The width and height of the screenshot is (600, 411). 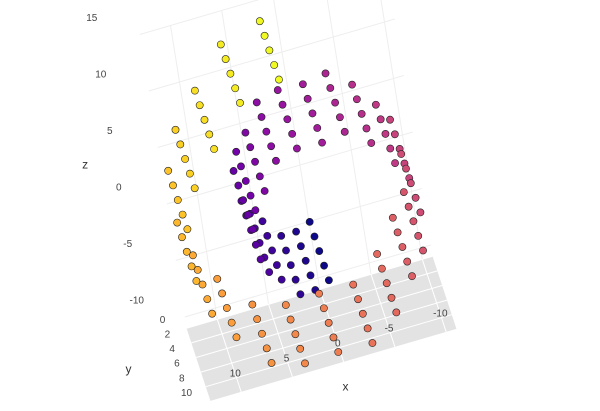 What do you see at coordinates (101, 75) in the screenshot?
I see `z-tick-label: 10` at bounding box center [101, 75].